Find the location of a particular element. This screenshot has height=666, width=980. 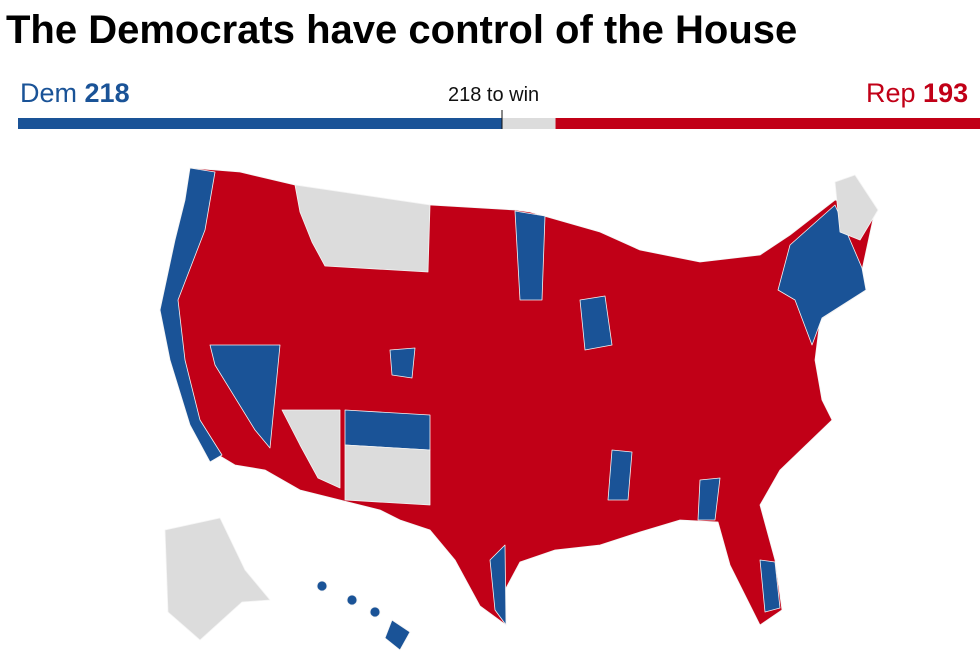

map-hawaii is located at coordinates (363, 615).